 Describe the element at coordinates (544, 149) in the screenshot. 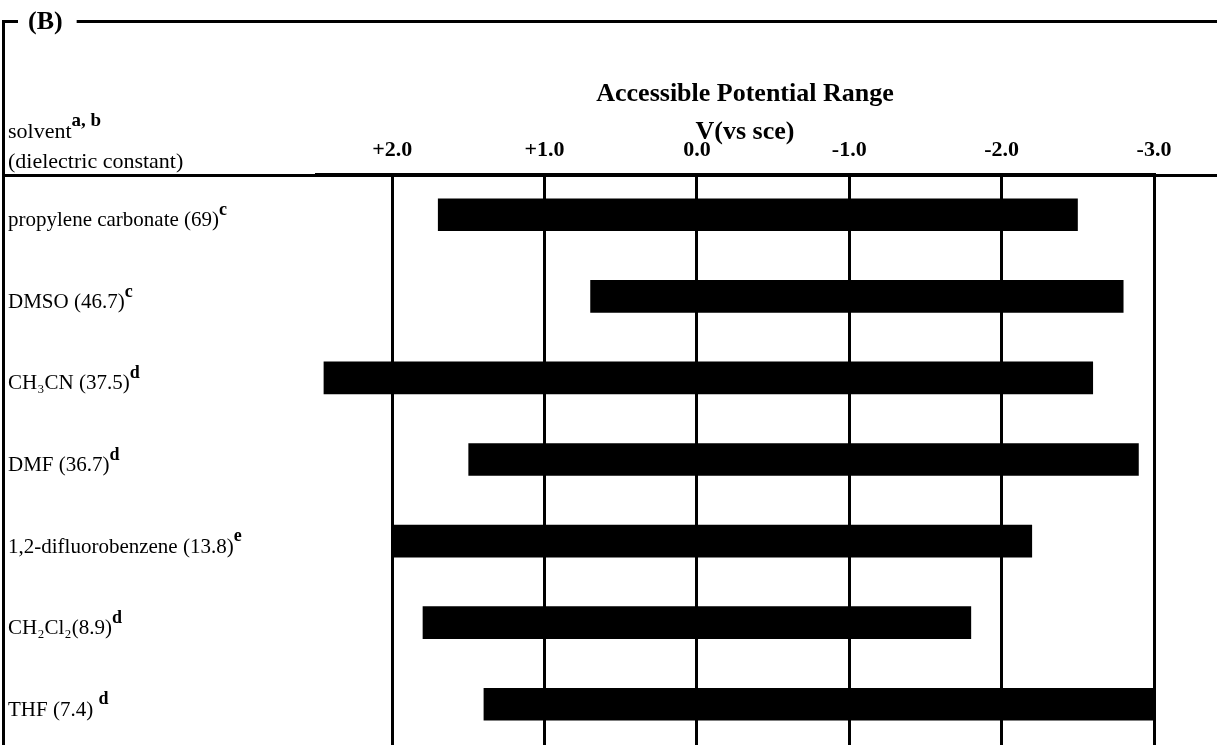

I see `x-tick-label: +1.0` at that location.